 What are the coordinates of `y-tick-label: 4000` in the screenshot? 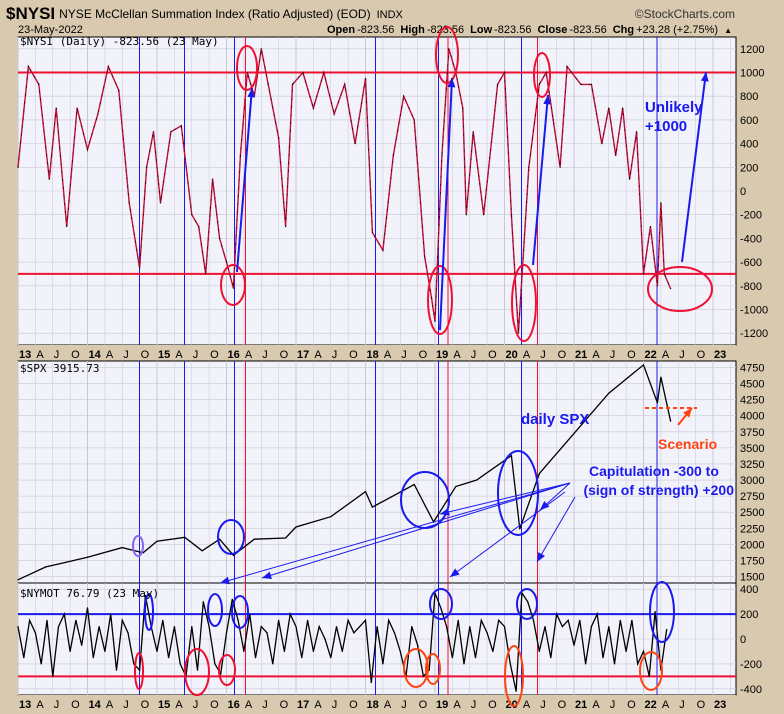 It's located at (752, 417).